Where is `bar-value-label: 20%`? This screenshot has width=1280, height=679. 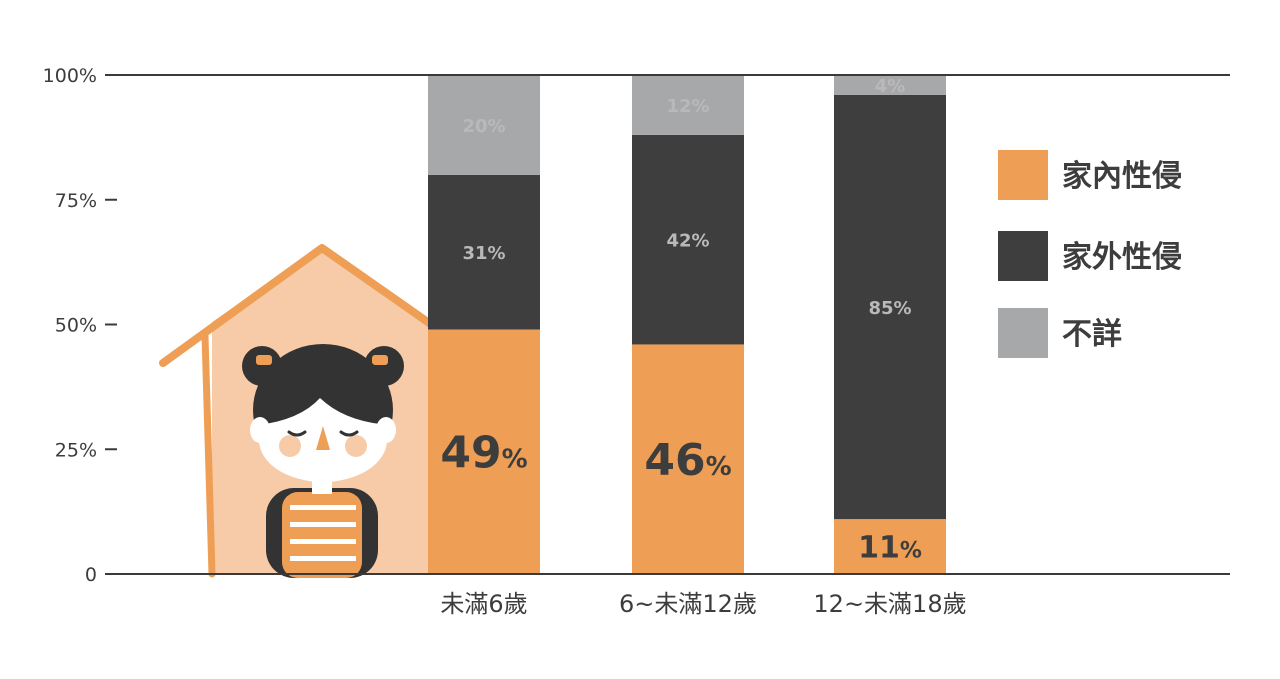
bar-value-label: 20% is located at coordinates (483, 126).